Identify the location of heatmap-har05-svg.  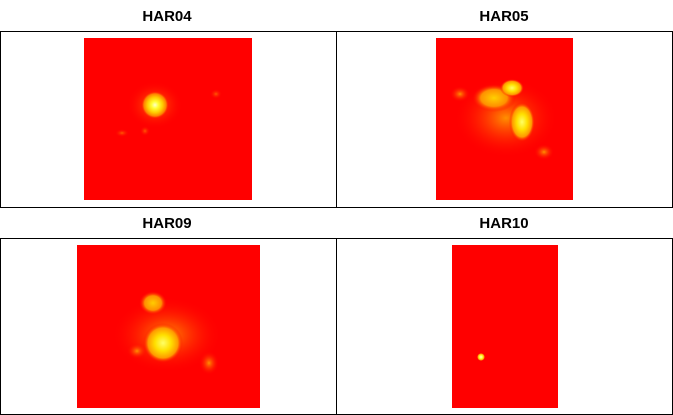
(504, 119).